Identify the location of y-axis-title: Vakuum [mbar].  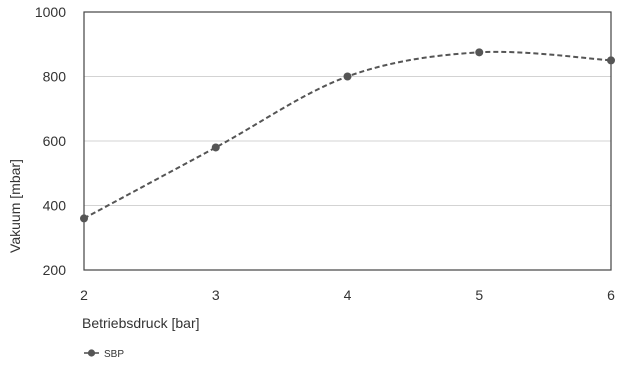
(15, 206).